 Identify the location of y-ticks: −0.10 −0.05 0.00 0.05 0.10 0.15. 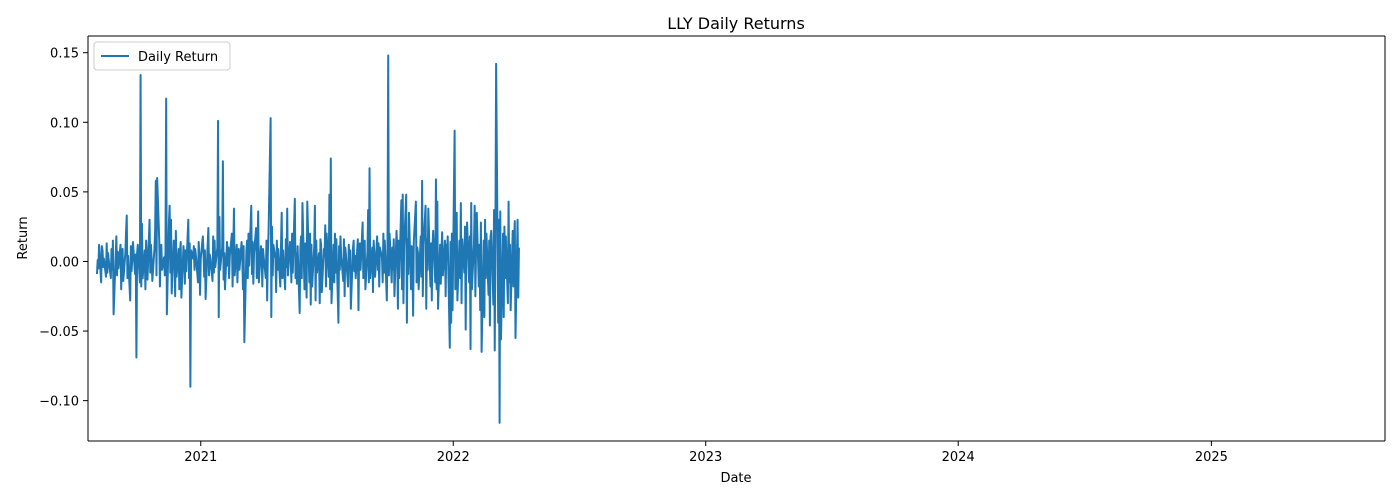
(63, 228).